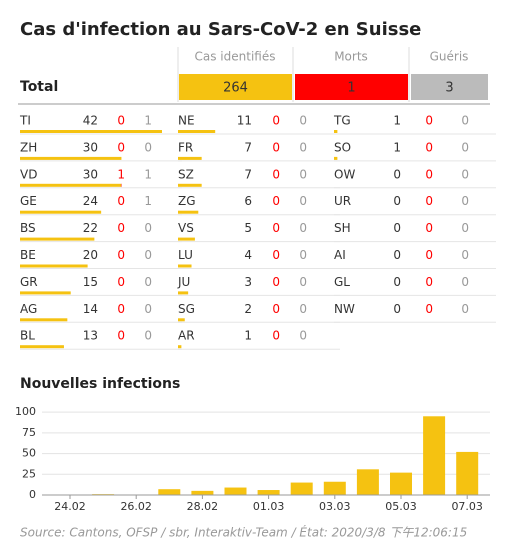 The image size is (510, 553). I want to click on x-tick-label: 24.02, so click(70, 506).